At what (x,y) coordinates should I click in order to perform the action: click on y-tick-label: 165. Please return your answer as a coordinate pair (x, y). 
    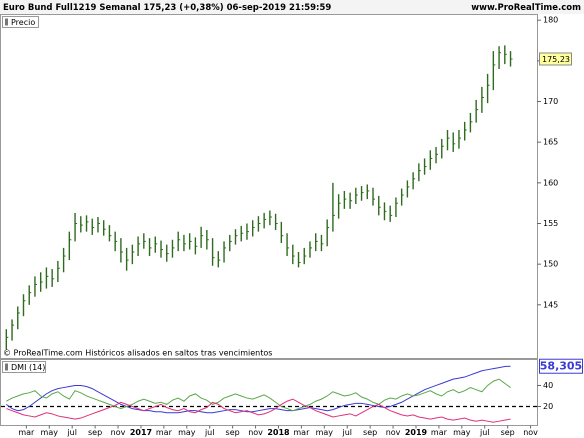
    Looking at the image, I should click on (550, 142).